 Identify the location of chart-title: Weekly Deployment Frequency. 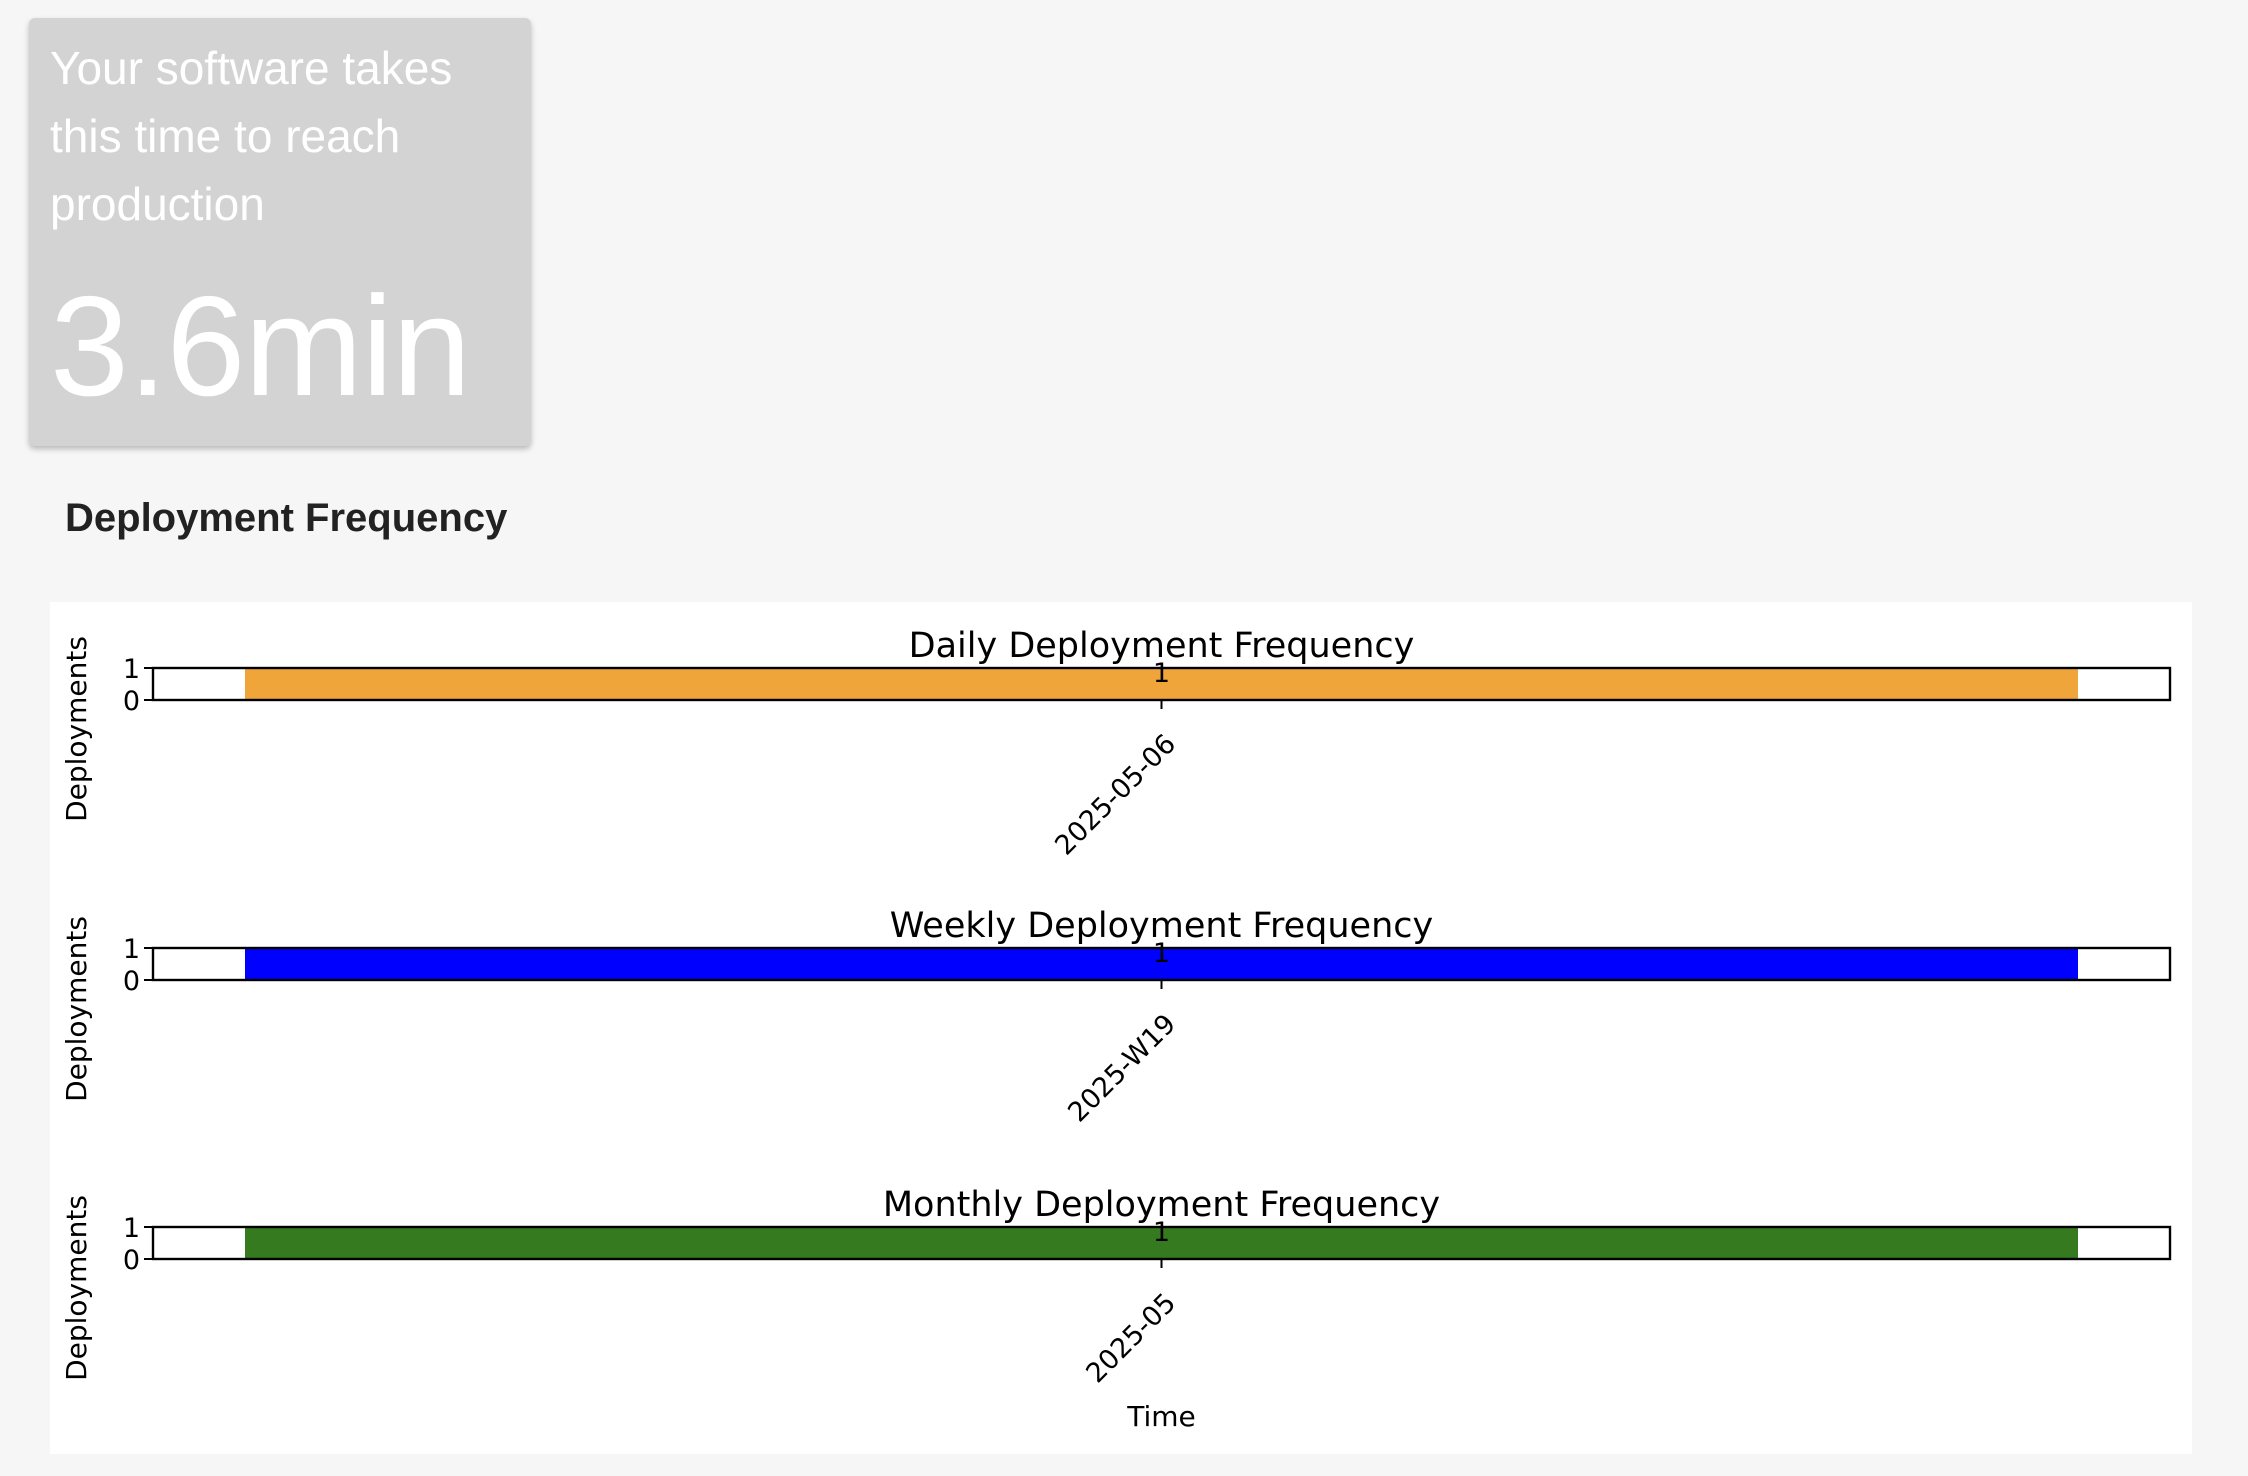
(1161, 926).